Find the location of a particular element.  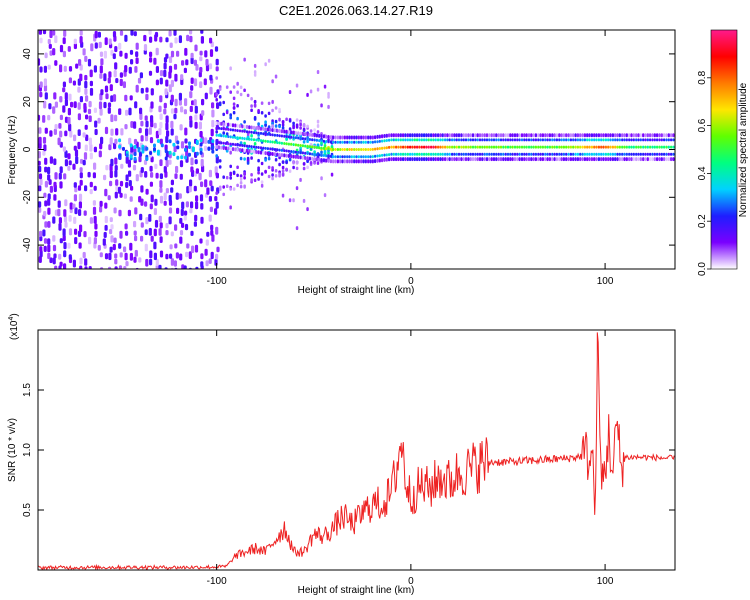

snr-xtick-label: 100 is located at coordinates (605, 581).